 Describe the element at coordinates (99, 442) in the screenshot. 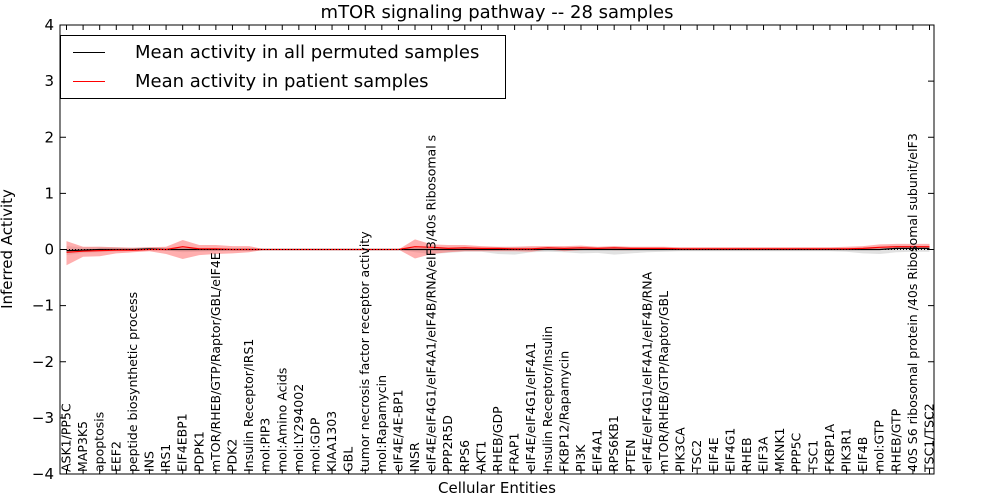

I see `x-tick-label: apoptosis` at that location.